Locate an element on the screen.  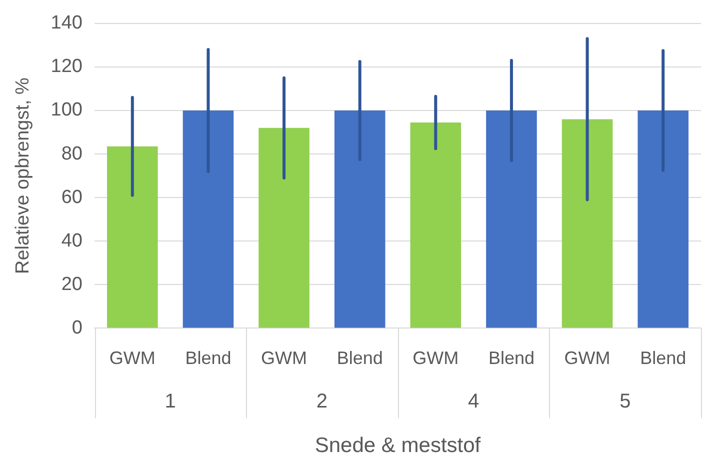
y-tick-label: 100 is located at coordinates (66, 110).